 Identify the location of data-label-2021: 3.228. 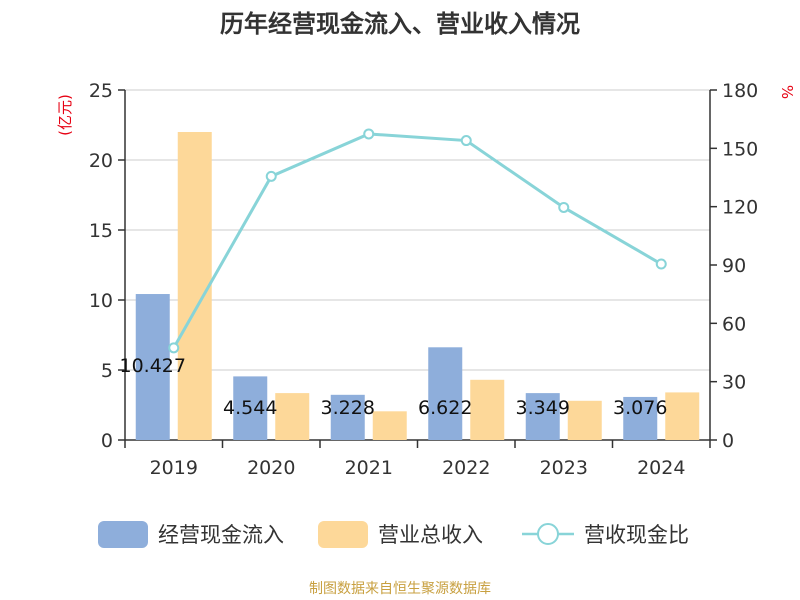
(348, 408).